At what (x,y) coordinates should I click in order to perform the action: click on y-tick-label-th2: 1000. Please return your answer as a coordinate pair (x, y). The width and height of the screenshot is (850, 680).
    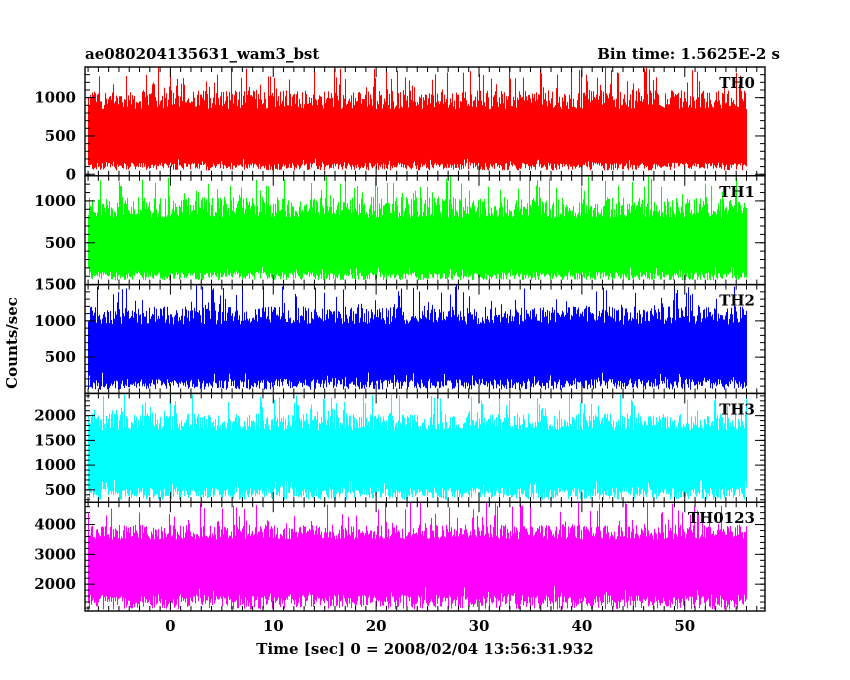
    Looking at the image, I should click on (55, 321).